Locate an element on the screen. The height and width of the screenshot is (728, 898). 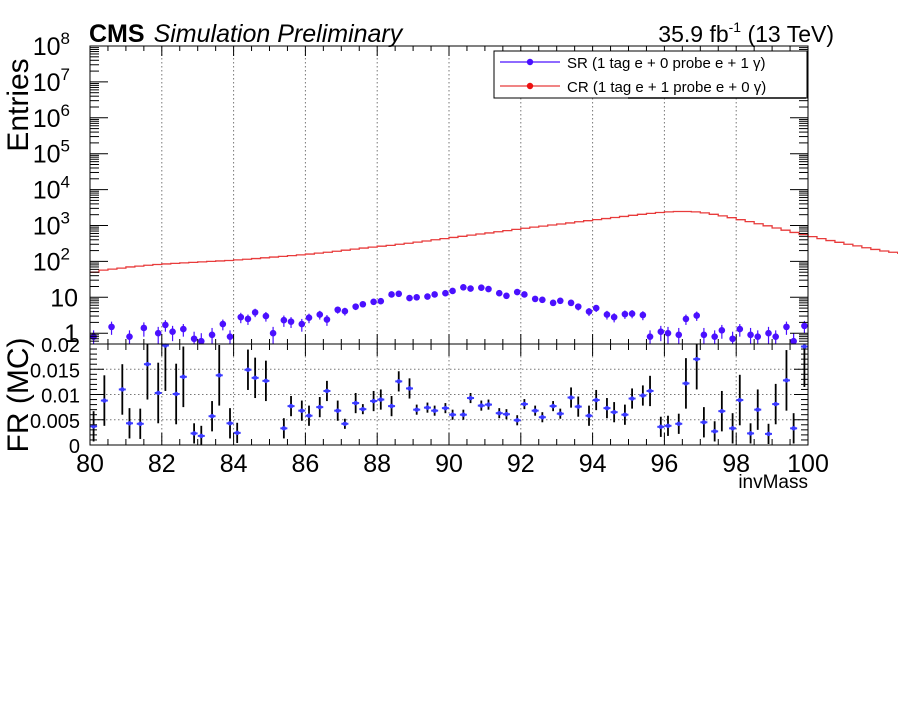
x-tick-label: 82 is located at coordinates (162, 464).